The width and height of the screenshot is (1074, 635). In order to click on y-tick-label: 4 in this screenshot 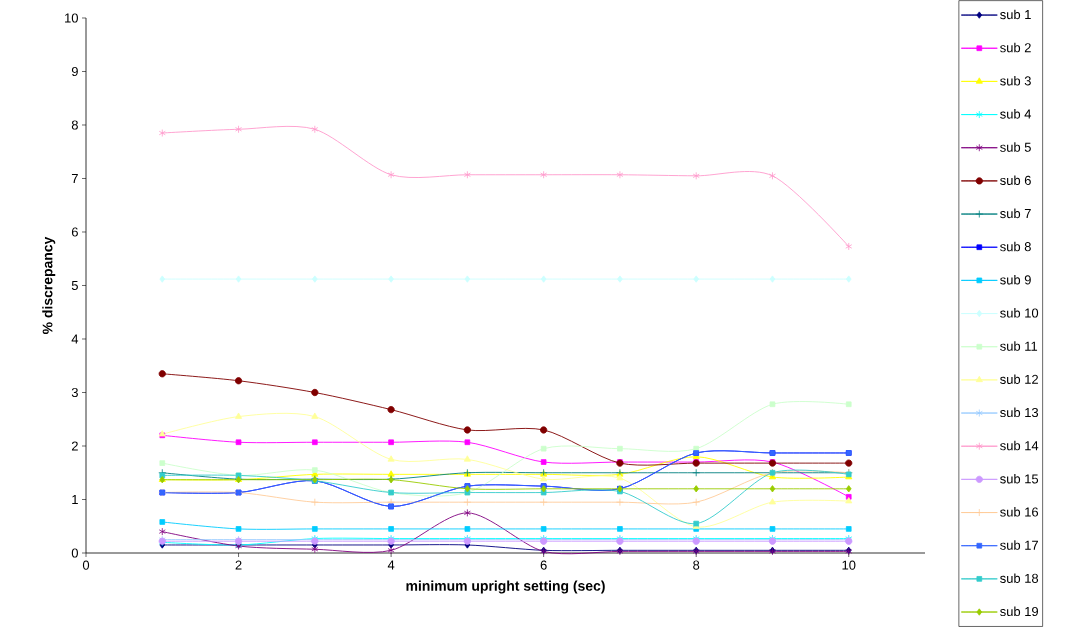, I will do `click(75, 339)`.